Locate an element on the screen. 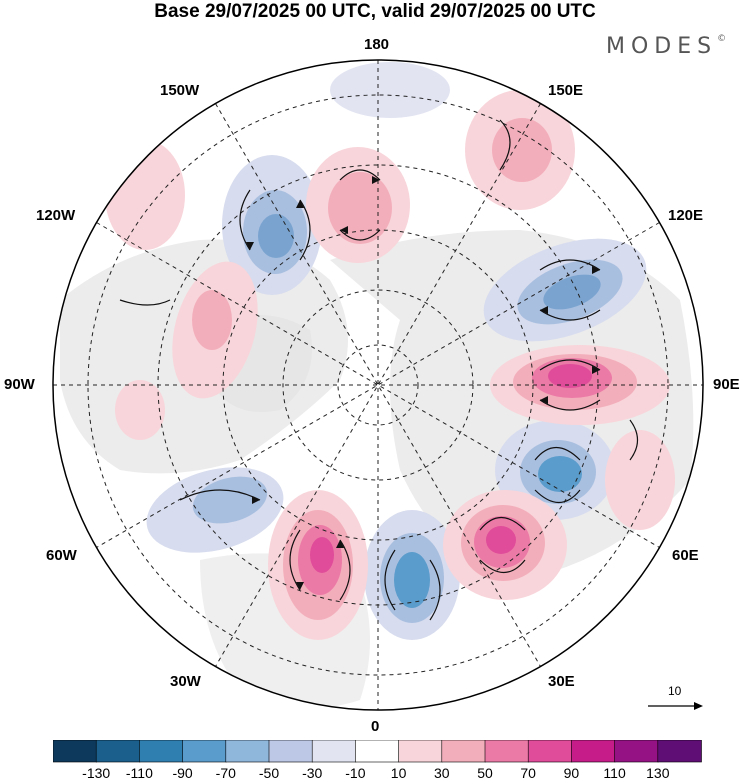 The image size is (750, 783). lon-label-150w: 150W is located at coordinates (180, 90).